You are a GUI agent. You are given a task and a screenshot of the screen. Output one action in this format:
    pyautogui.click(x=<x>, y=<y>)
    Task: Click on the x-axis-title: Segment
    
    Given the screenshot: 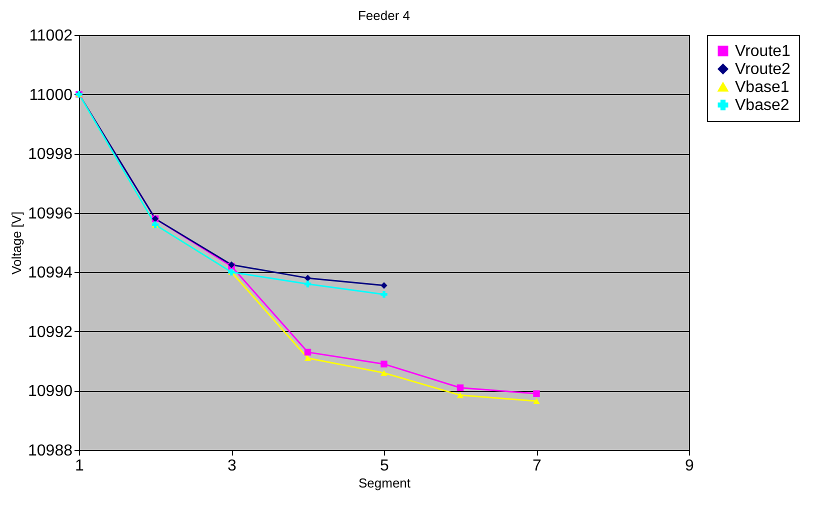 What is the action you would take?
    pyautogui.click(x=384, y=483)
    